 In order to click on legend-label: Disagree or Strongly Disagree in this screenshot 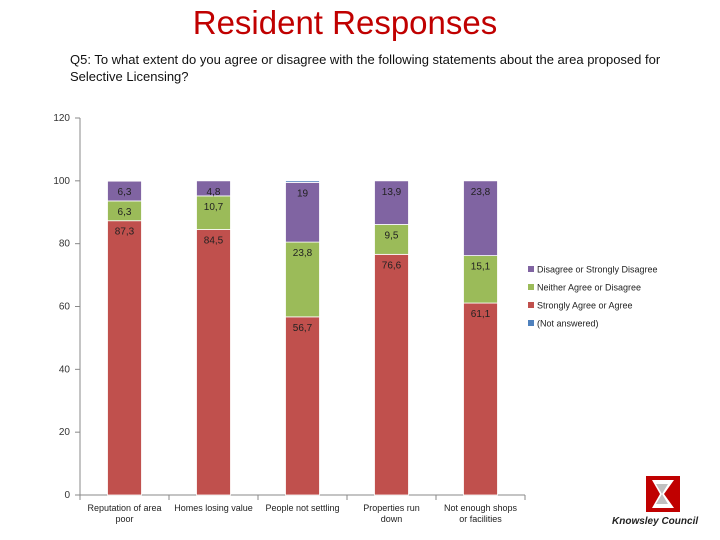, I will do `click(597, 270)`.